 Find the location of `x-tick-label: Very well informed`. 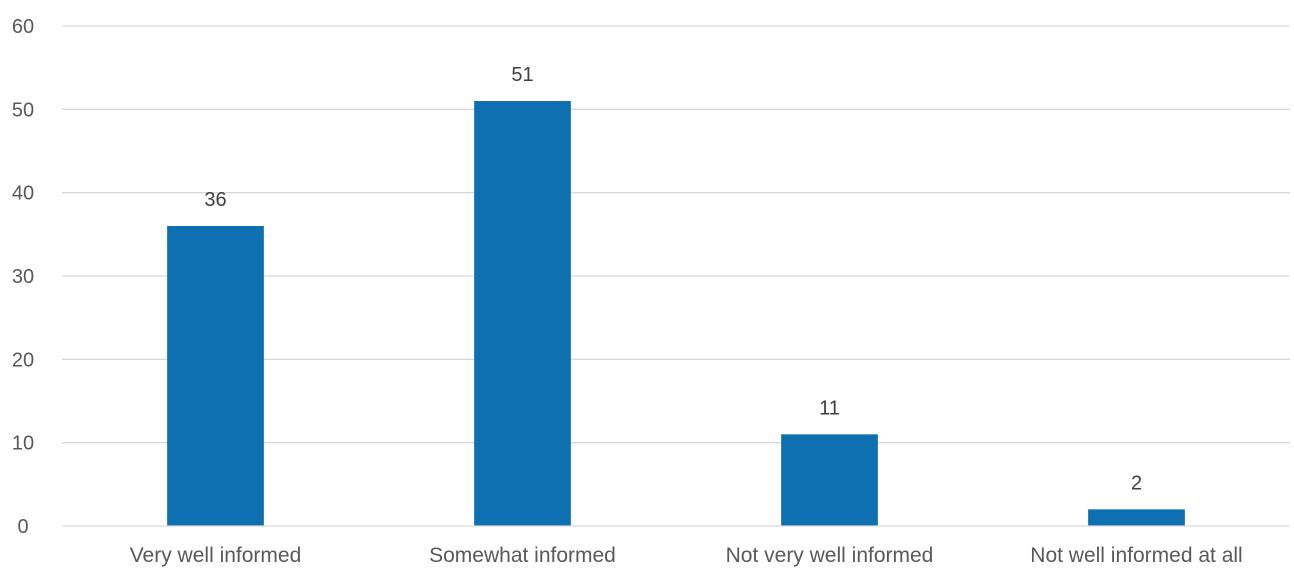

x-tick-label: Very well informed is located at coordinates (216, 555).